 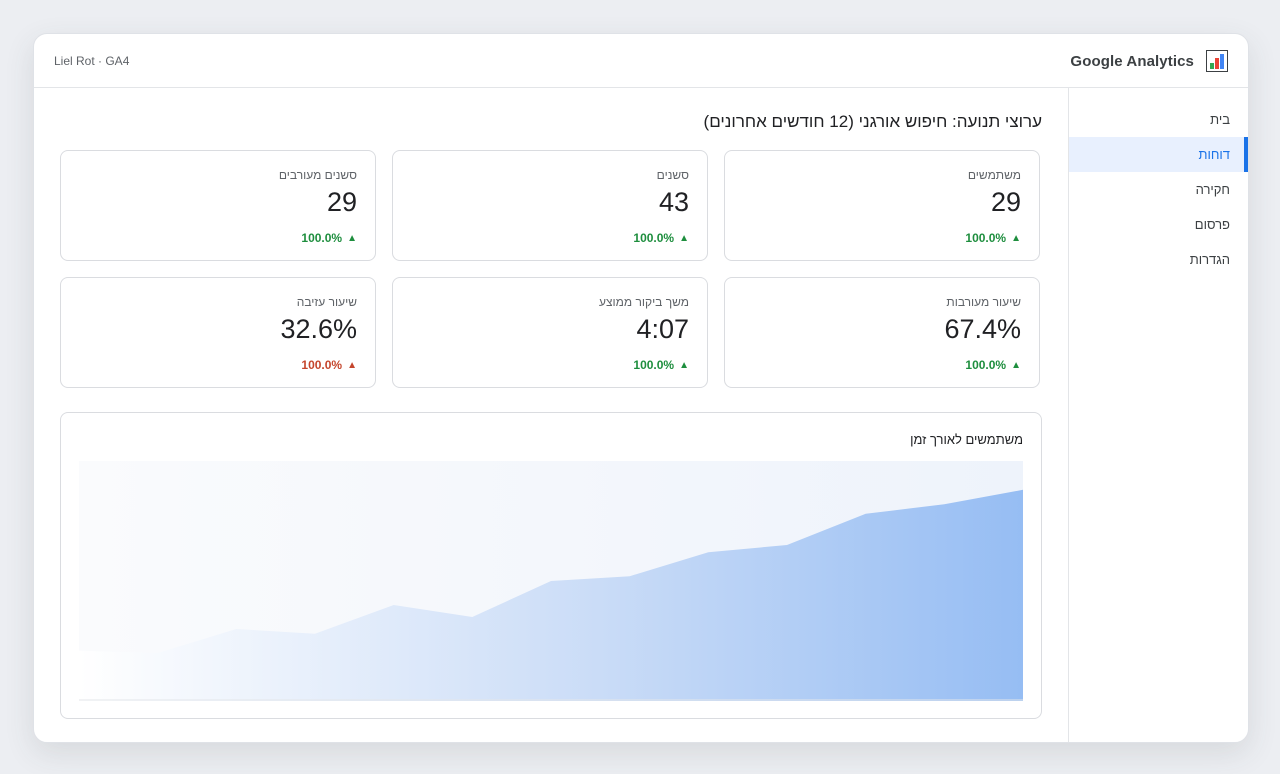 What do you see at coordinates (1212, 189) in the screenshot?
I see `sidebar-item-explore: חקירה` at bounding box center [1212, 189].